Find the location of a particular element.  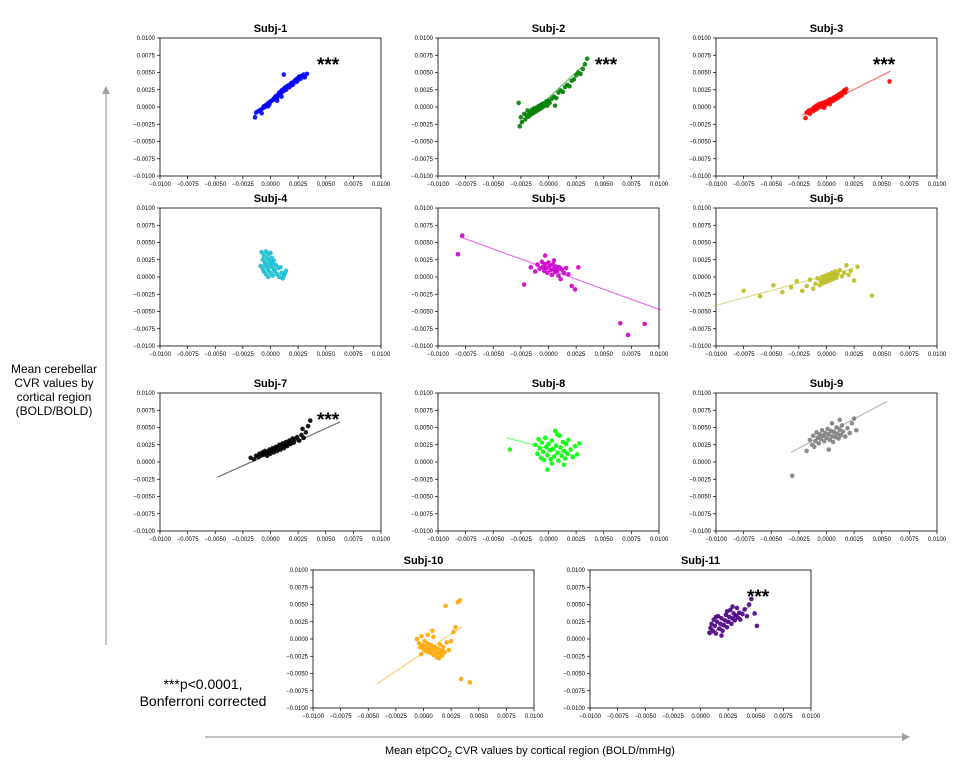

significance-marker: *** is located at coordinates (328, 420).